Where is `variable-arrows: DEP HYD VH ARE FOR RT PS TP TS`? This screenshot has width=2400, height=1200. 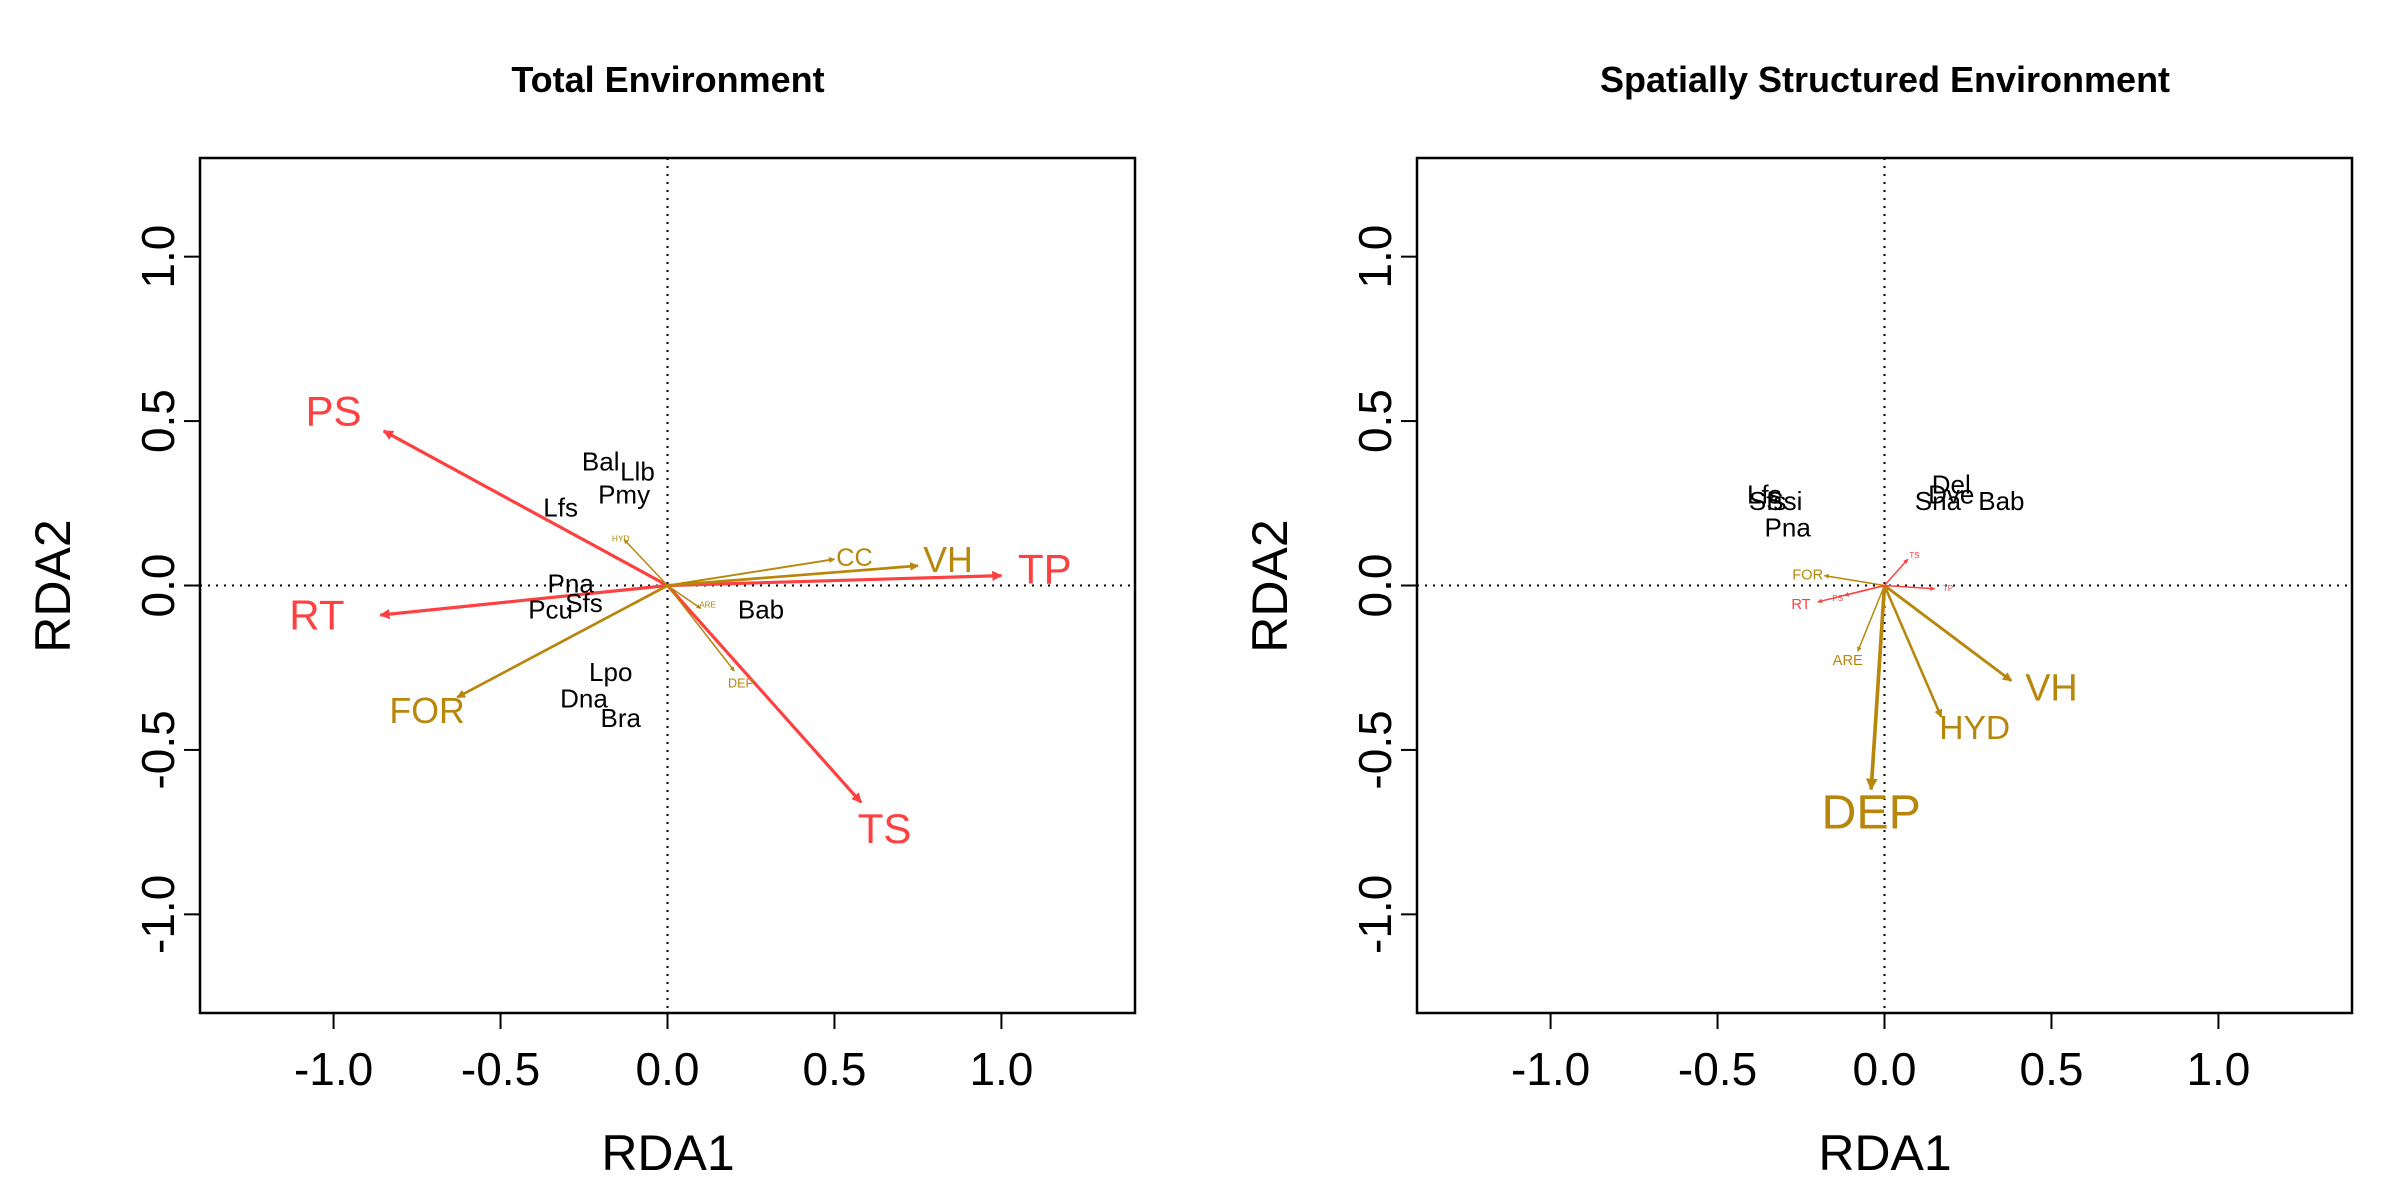 variable-arrows: DEP HYD VH ARE FOR RT PS TP TS is located at coordinates (1934, 695).